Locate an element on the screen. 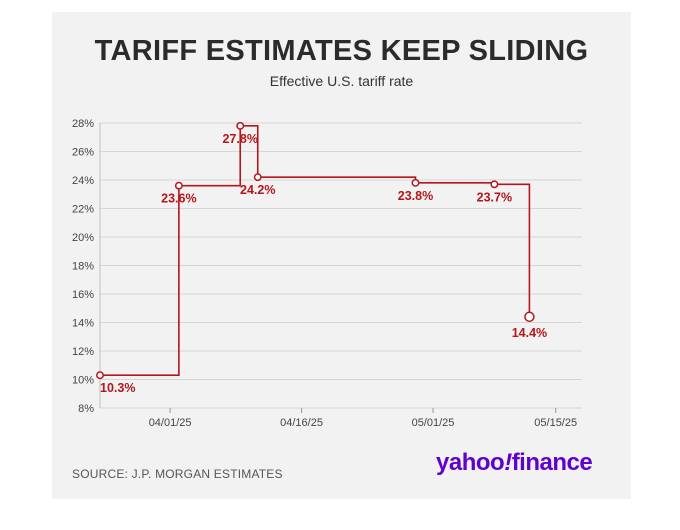  logo-bang: ! is located at coordinates (508, 462).